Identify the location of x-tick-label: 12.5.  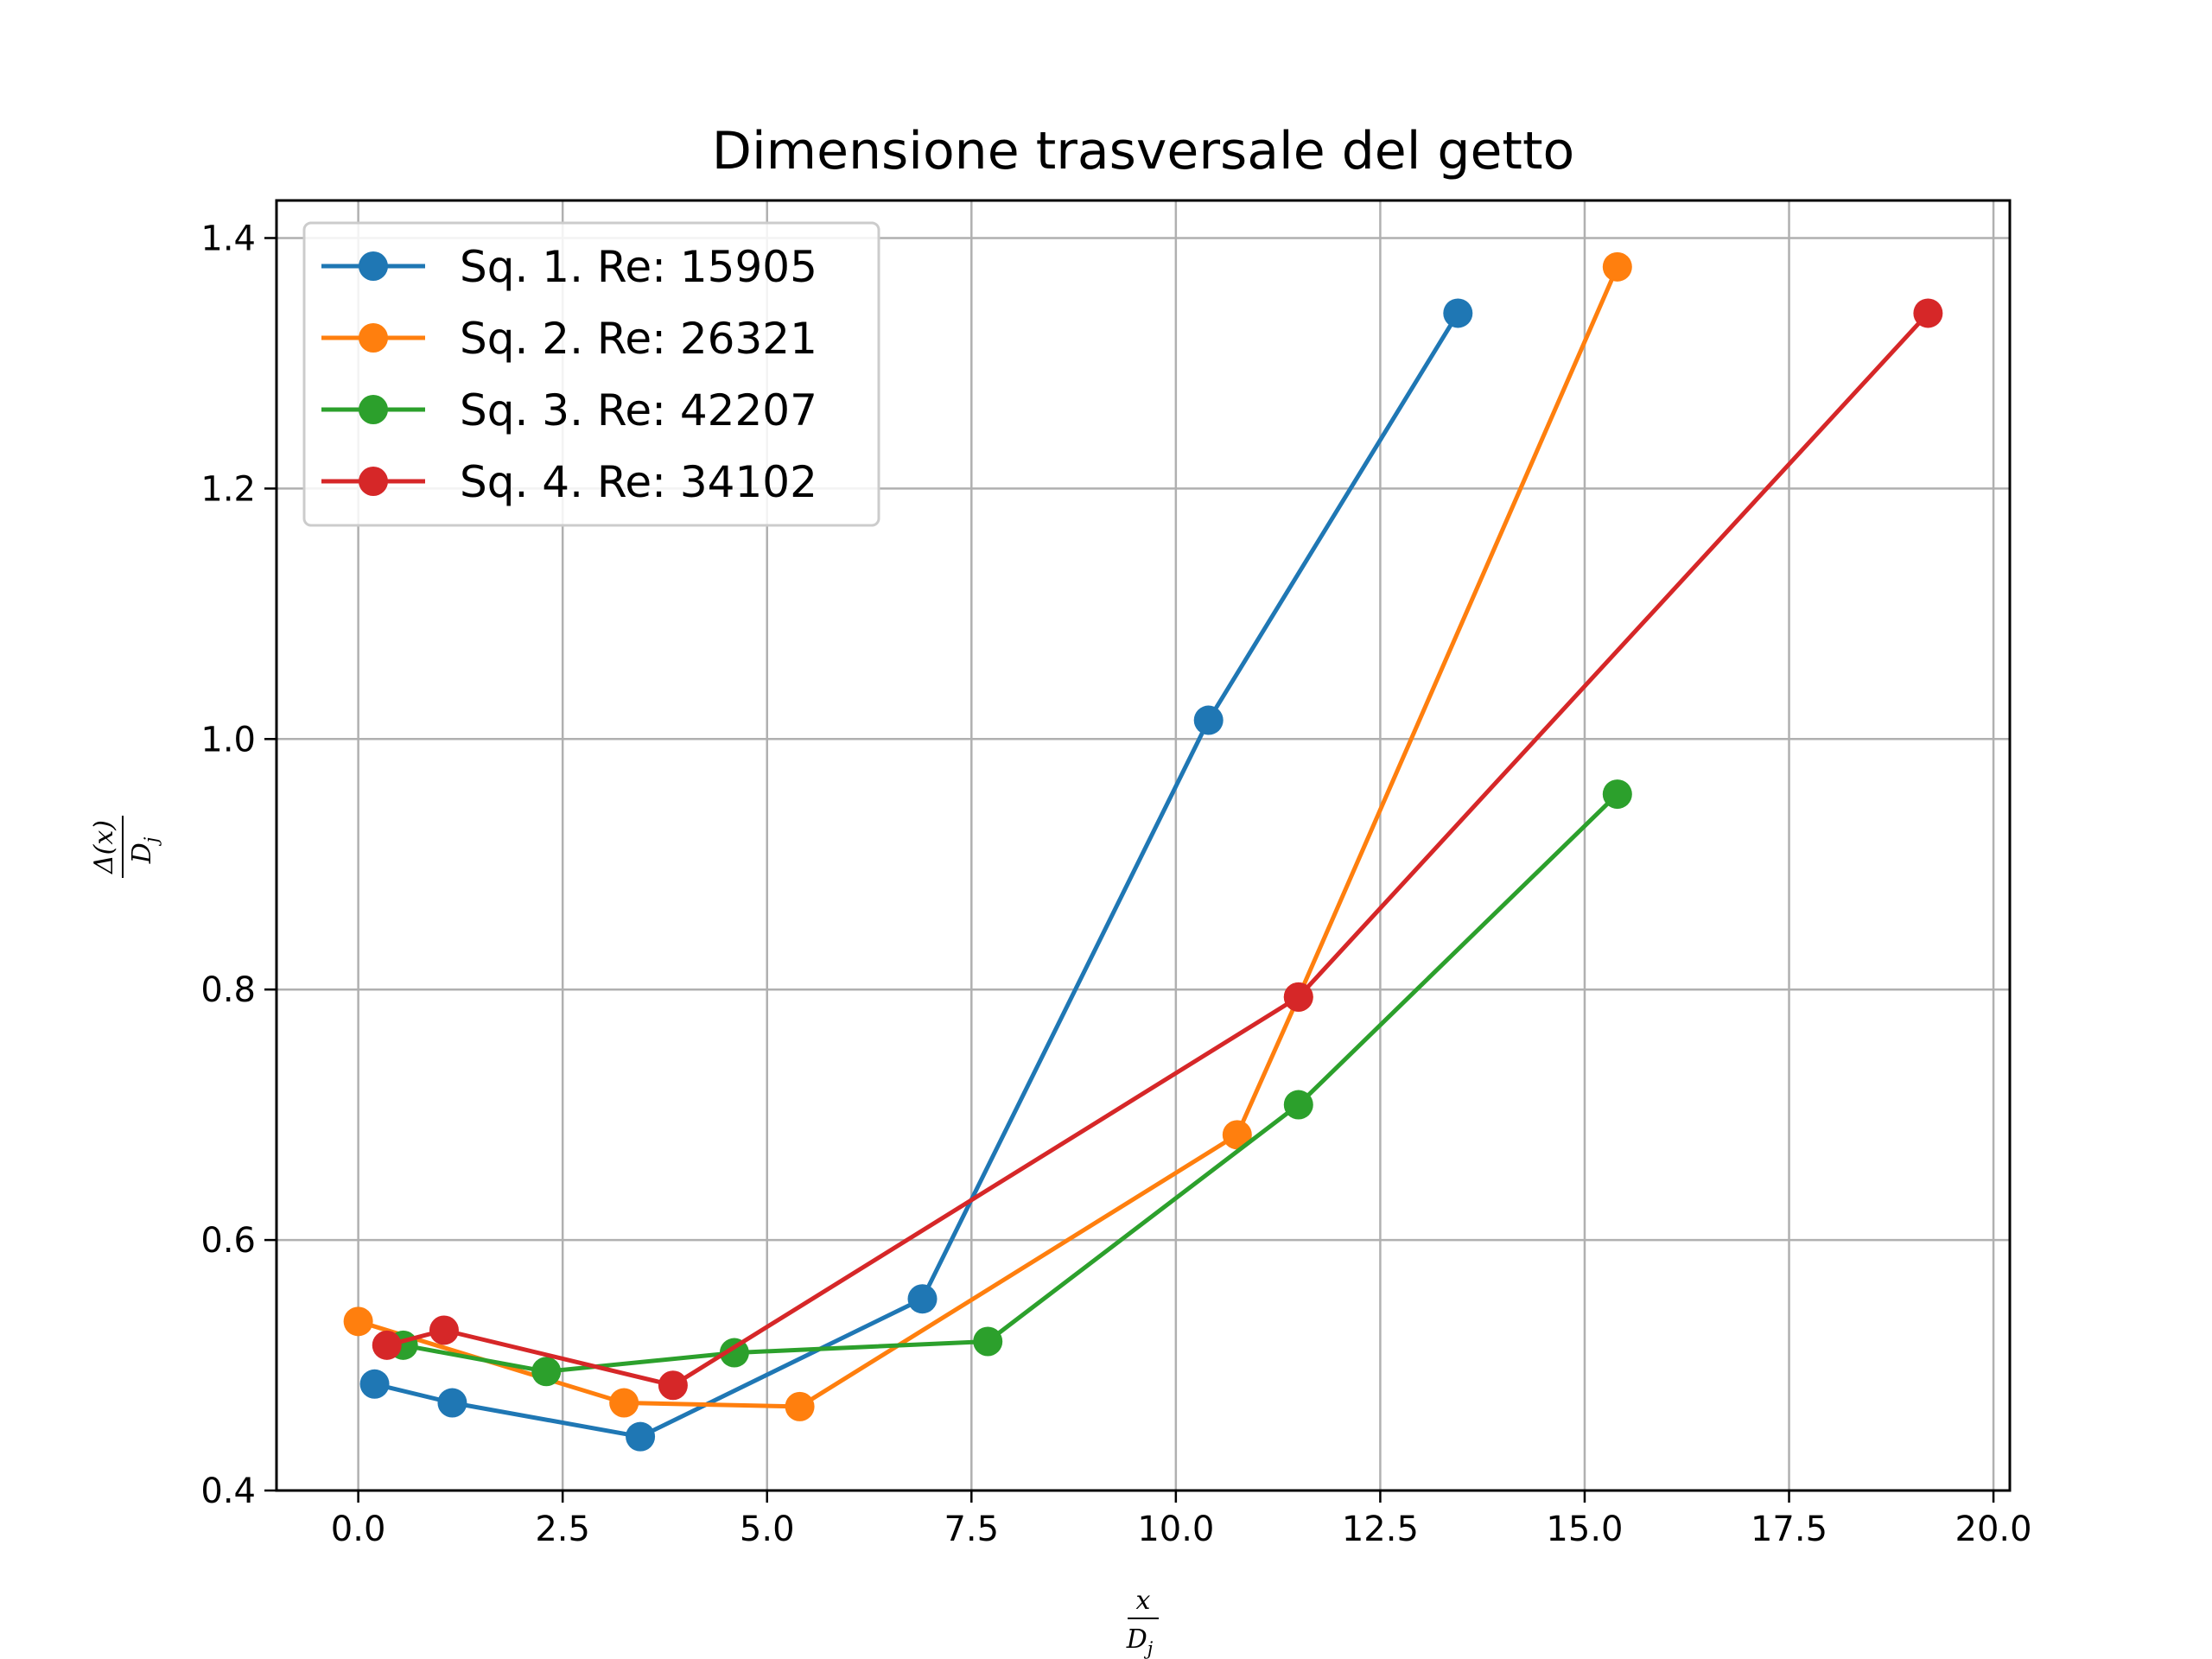
(1380, 1529).